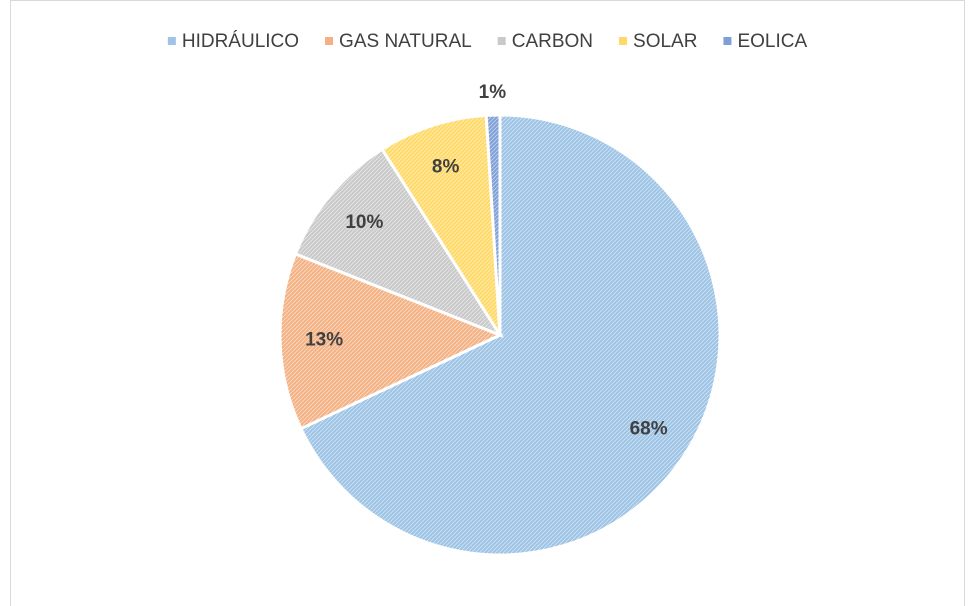  I want to click on legend-label: SOLAR, so click(665, 41).